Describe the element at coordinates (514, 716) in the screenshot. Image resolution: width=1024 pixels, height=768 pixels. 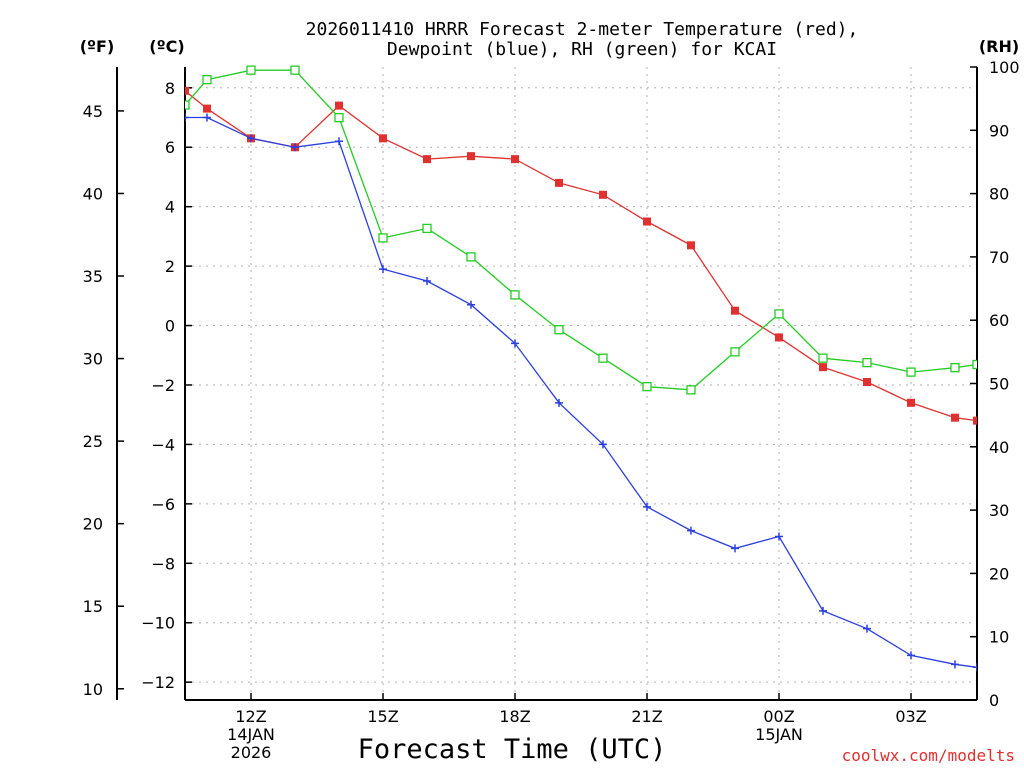
I see `x-tick-label: 18Z` at that location.